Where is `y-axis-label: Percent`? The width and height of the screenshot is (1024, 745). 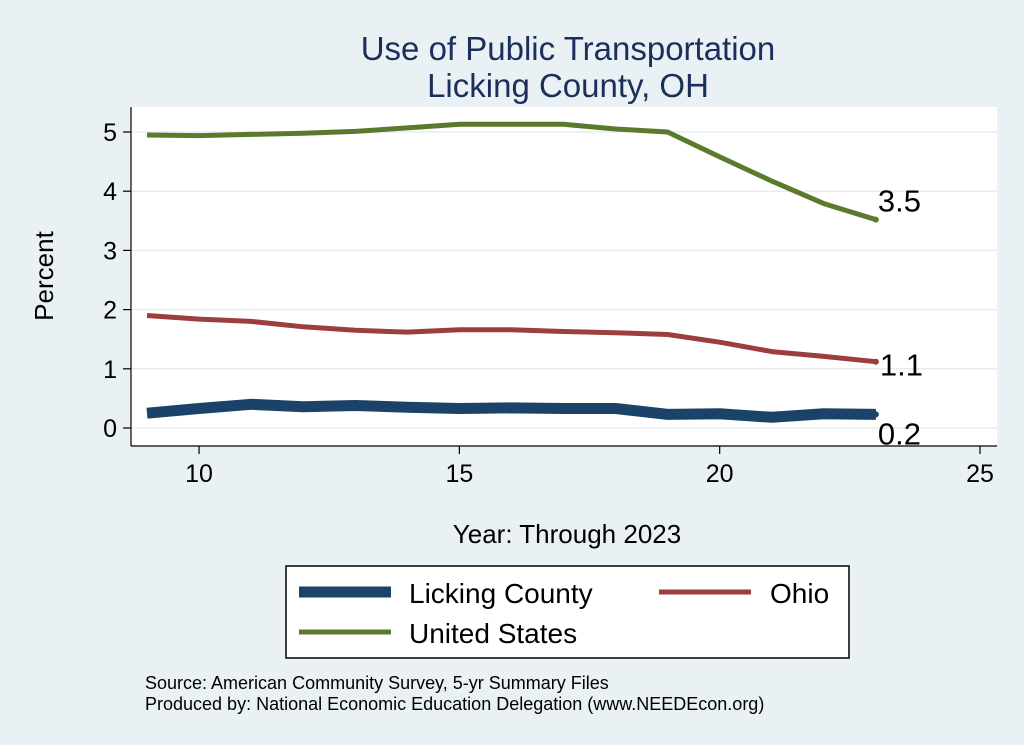
y-axis-label: Percent is located at coordinates (44, 275).